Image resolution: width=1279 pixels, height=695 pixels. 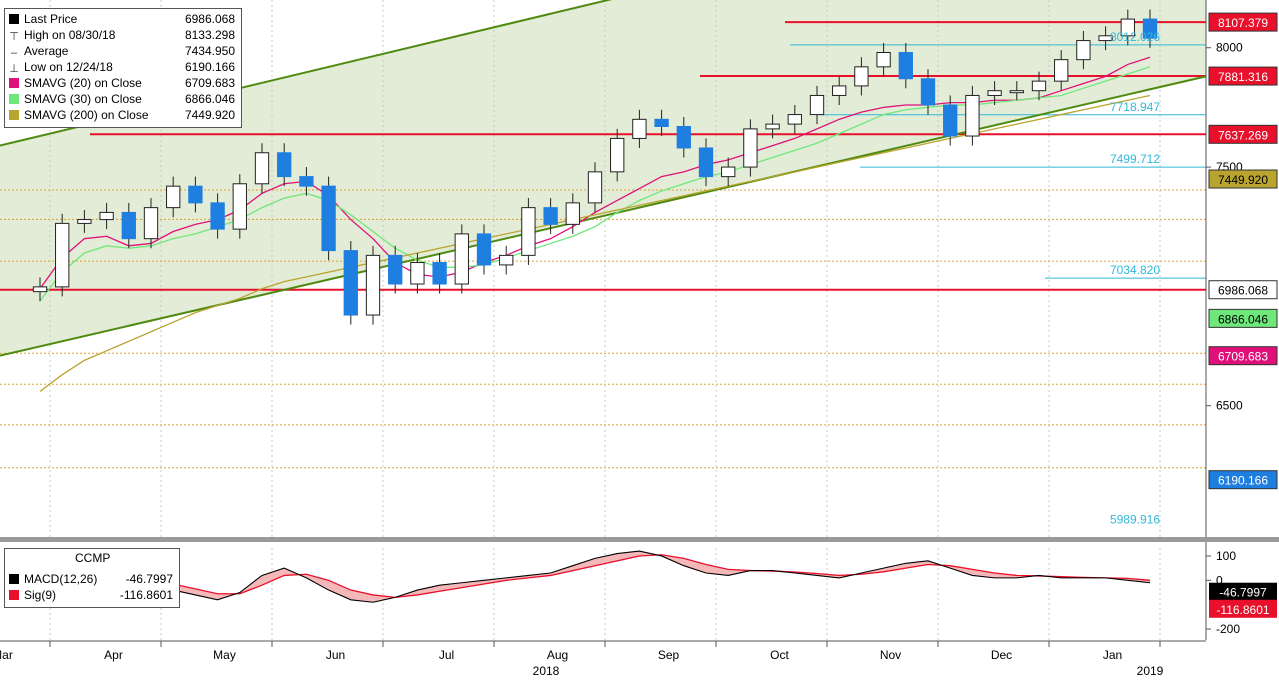 What do you see at coordinates (1219, 580) in the screenshot?
I see `macd-tick-label: 0` at bounding box center [1219, 580].